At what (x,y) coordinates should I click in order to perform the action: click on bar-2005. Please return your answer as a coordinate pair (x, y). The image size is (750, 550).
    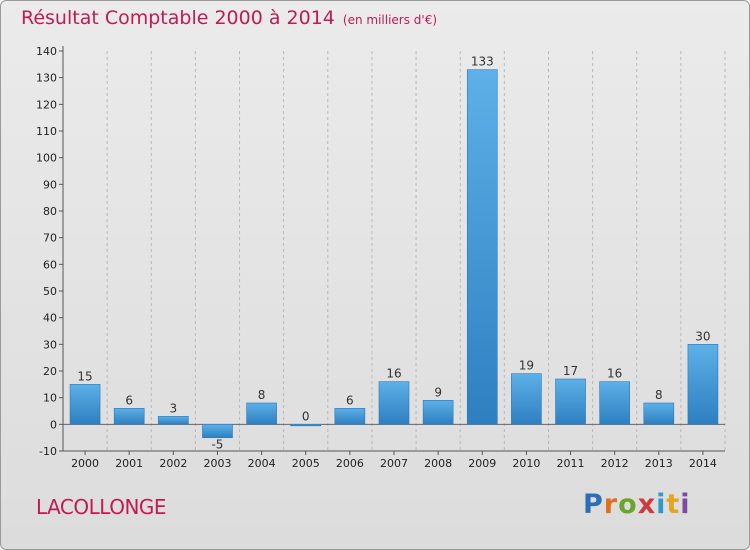
    Looking at the image, I should click on (306, 425).